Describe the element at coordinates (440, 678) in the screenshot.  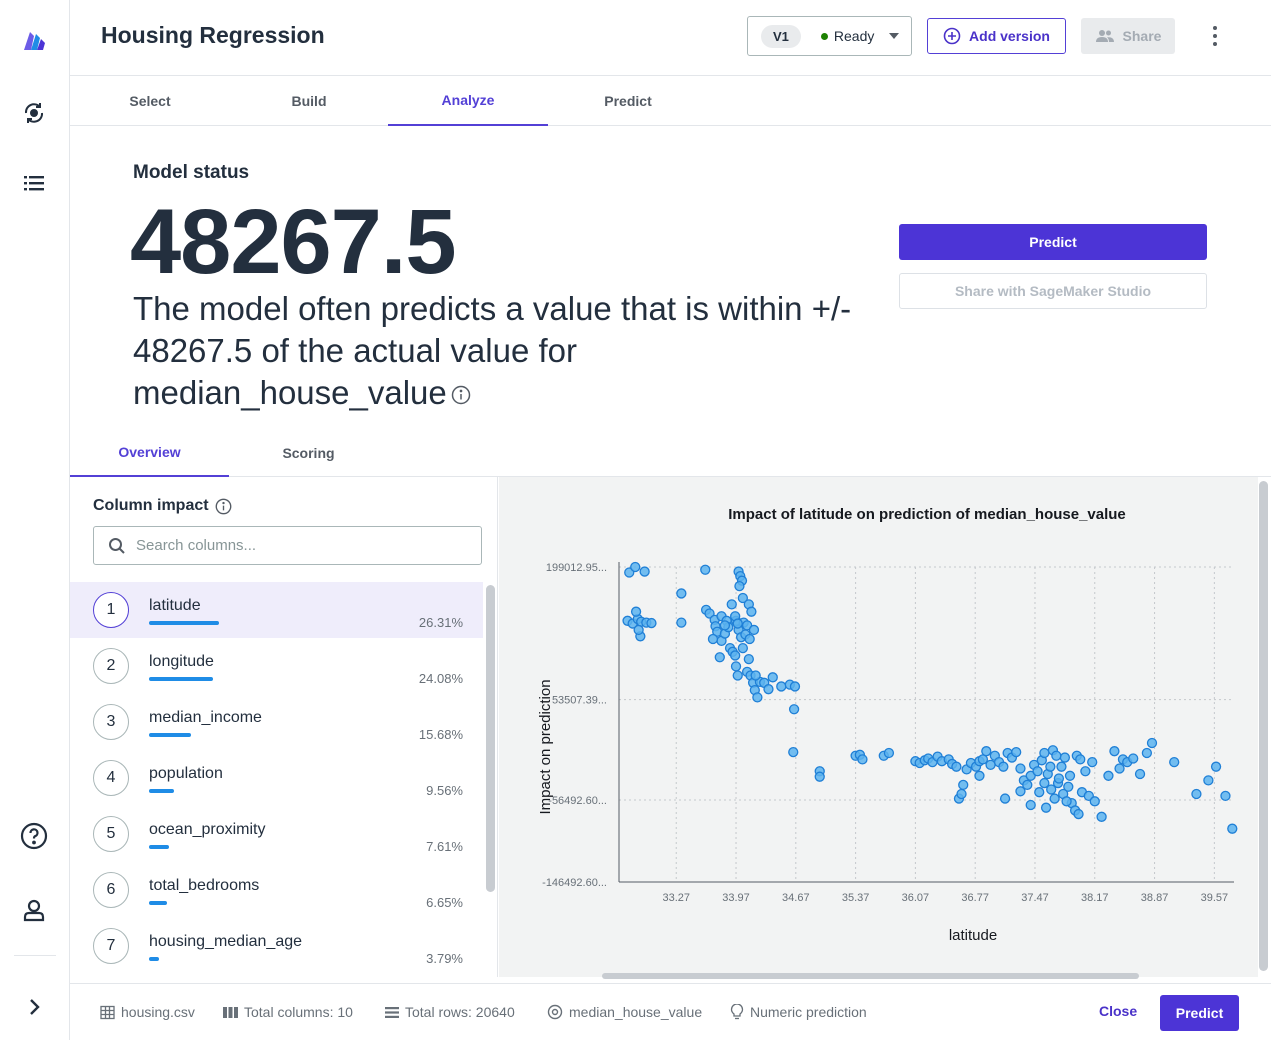
I see `impact-percentage: 24.08%` at that location.